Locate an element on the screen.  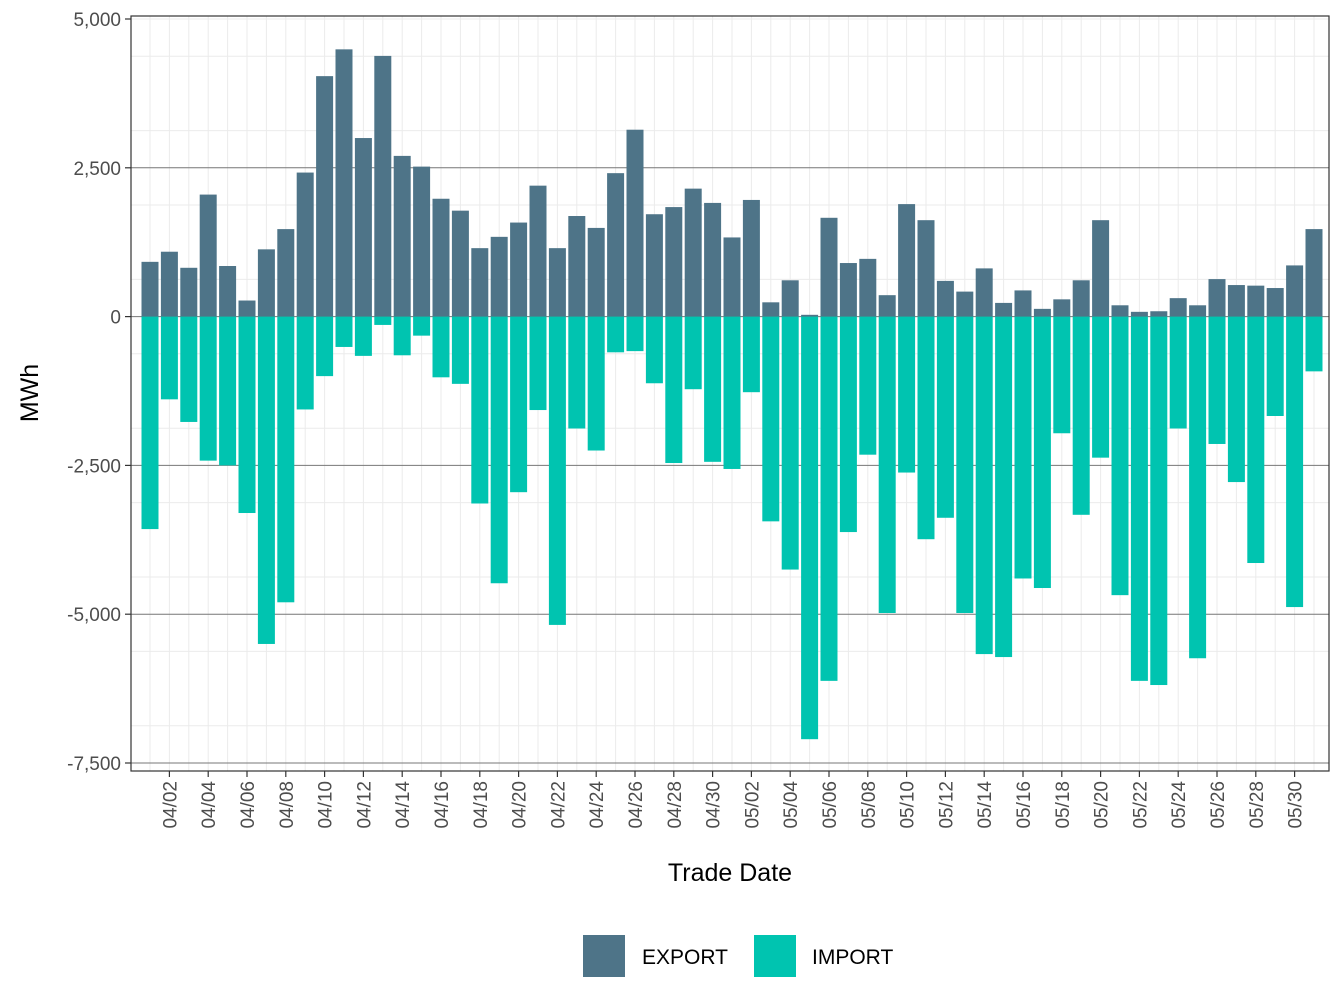
x-tick-label: 04/02 is located at coordinates (170, 805).